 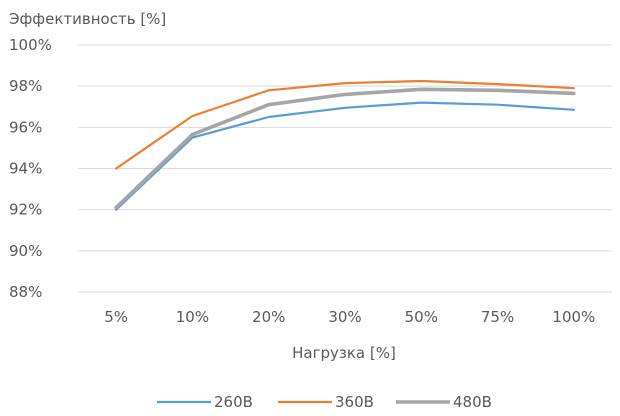 I want to click on legend-label: 260В, so click(x=233, y=402).